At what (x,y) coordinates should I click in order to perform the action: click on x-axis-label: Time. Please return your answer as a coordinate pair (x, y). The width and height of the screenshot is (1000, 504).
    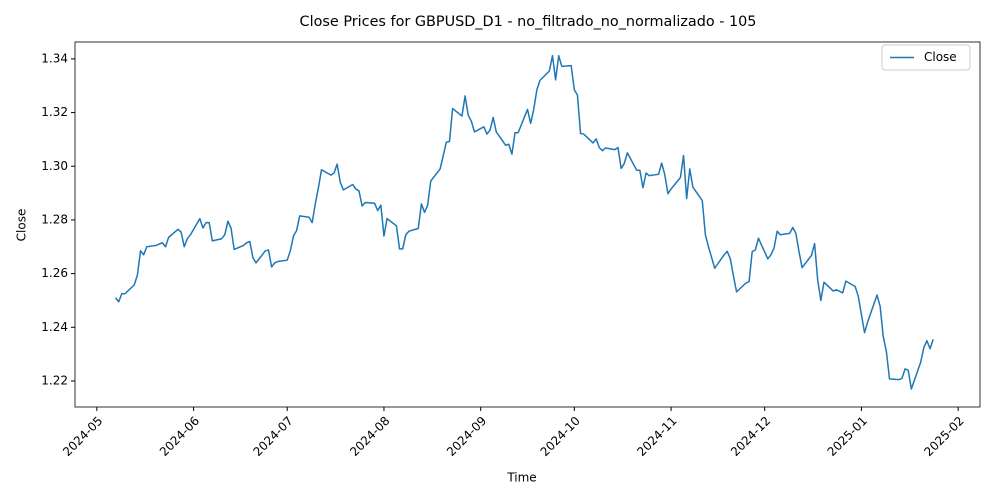
    Looking at the image, I should click on (521, 478).